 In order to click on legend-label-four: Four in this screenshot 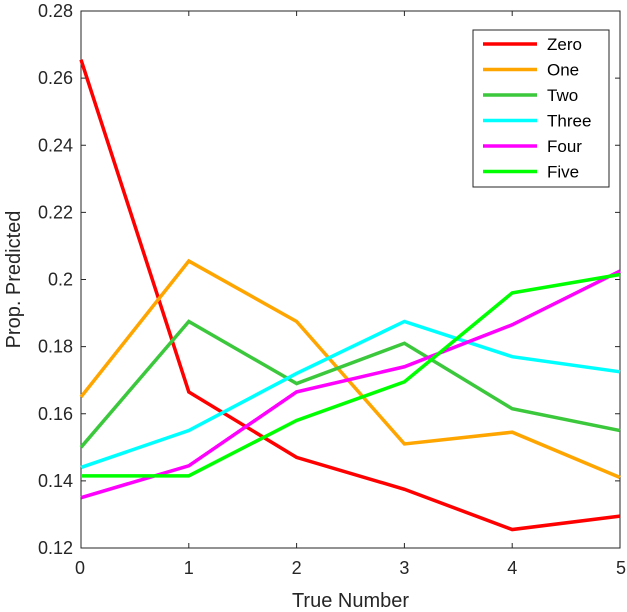, I will do `click(564, 146)`.